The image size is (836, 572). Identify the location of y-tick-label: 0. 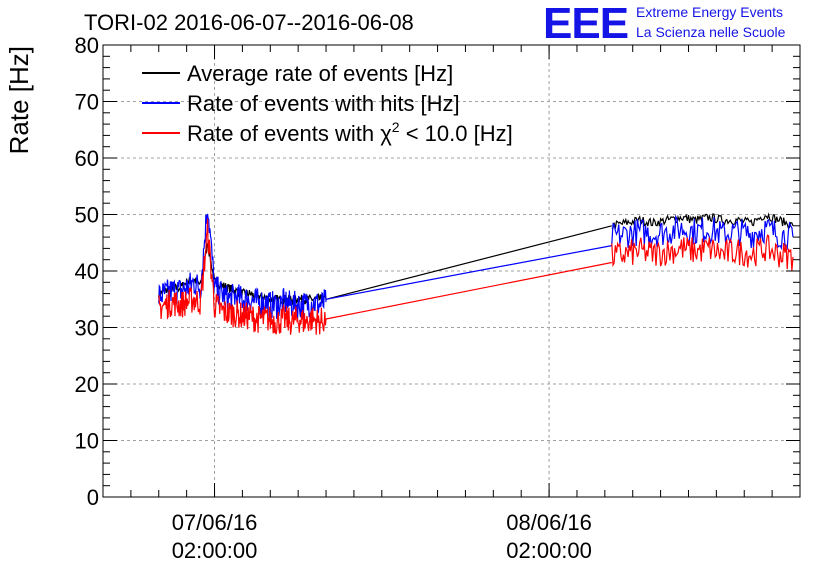
(93, 497).